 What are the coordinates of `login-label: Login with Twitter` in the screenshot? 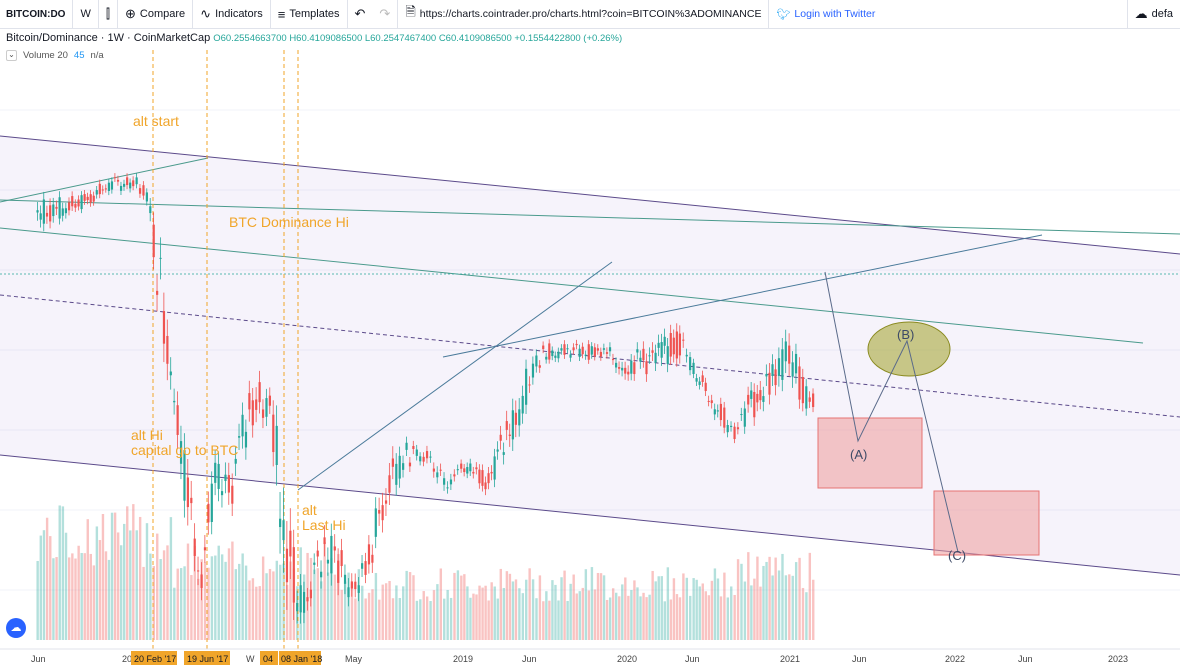 It's located at (835, 14).